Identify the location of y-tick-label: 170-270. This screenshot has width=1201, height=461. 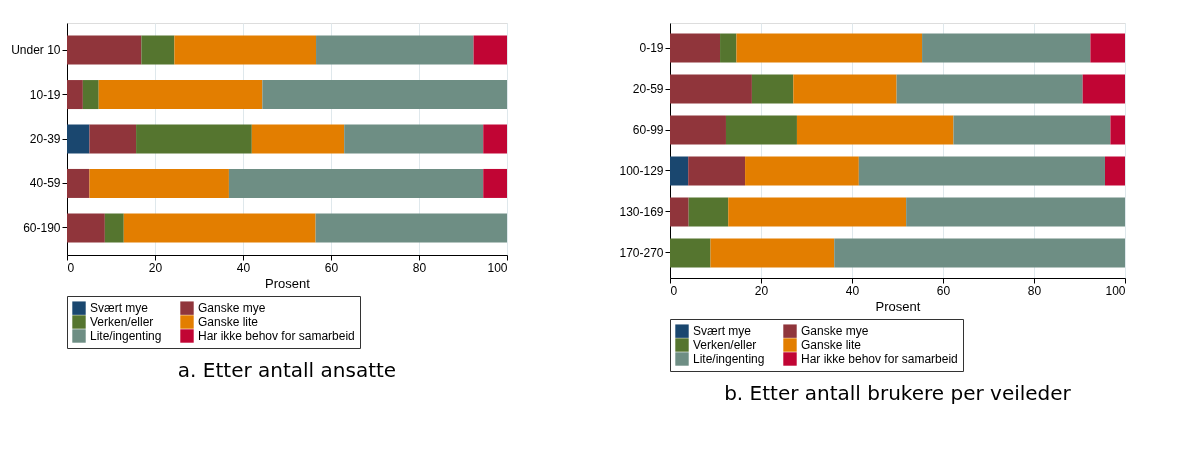
(641, 252).